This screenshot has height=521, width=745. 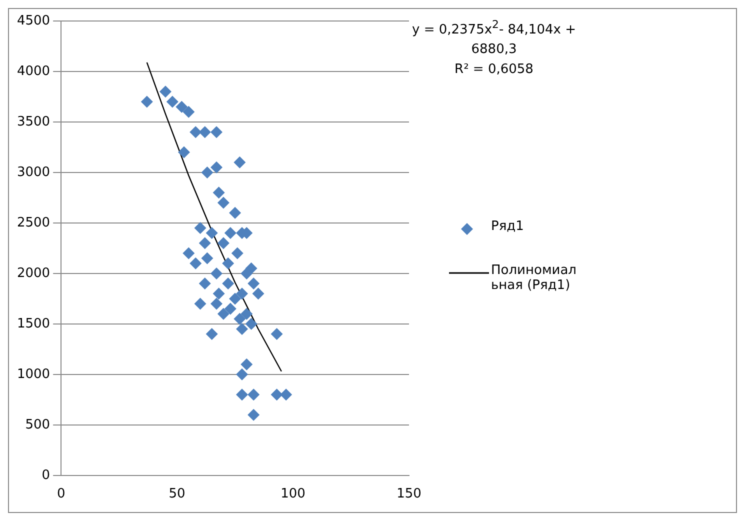 I want to click on x-tick-label: 50, so click(x=177, y=494).